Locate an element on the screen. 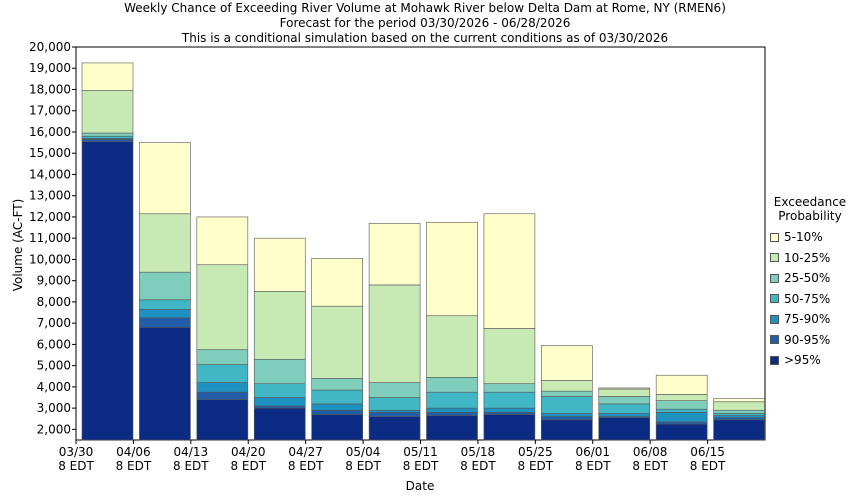 The image size is (850, 500). legend-label: >95% is located at coordinates (802, 360).